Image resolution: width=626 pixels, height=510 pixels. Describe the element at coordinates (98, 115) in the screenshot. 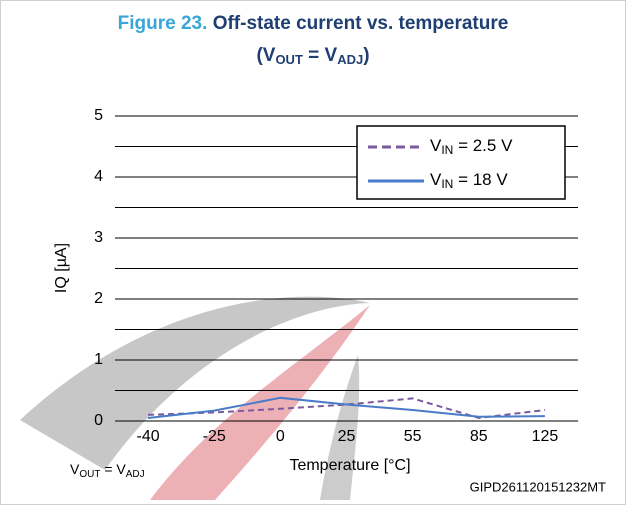

I see `y-tick-label: 5` at that location.